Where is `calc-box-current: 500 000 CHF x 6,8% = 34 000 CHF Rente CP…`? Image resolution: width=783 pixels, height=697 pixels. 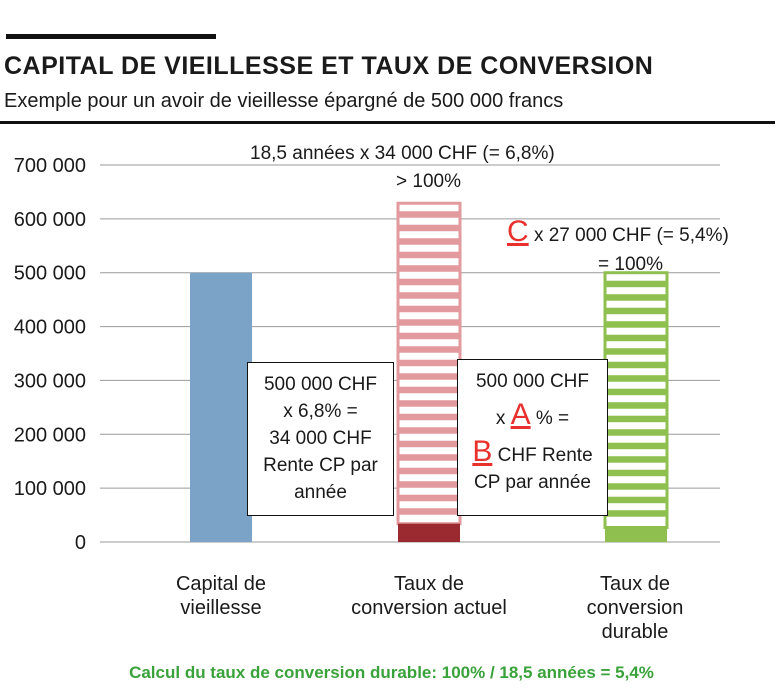 calc-box-current: 500 000 CHF x 6,8% = 34 000 CHF Rente CP… is located at coordinates (320, 439).